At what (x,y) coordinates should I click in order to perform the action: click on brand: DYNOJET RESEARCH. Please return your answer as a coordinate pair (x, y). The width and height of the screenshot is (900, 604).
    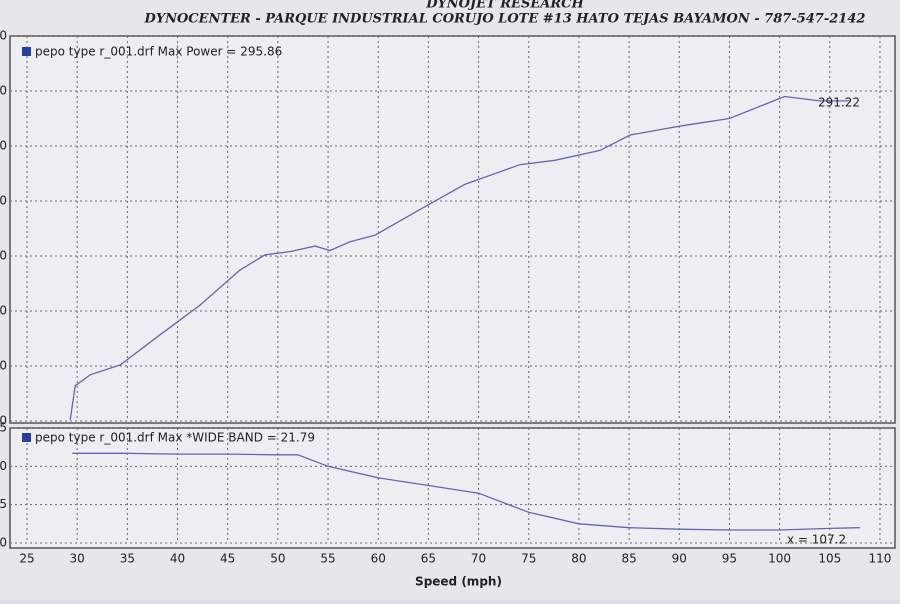
    Looking at the image, I should click on (504, 6).